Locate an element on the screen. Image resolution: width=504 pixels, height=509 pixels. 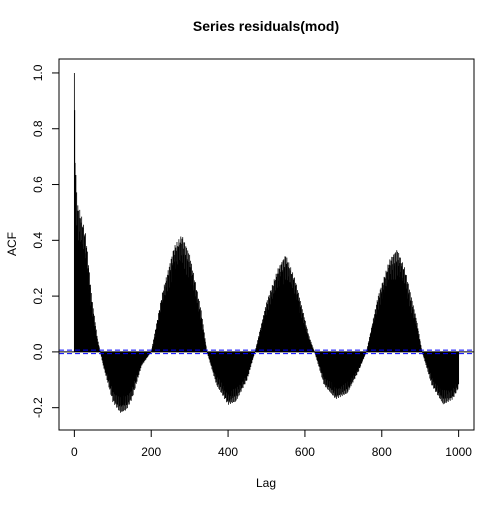
x-tick-label: 200 is located at coordinates (151, 452).